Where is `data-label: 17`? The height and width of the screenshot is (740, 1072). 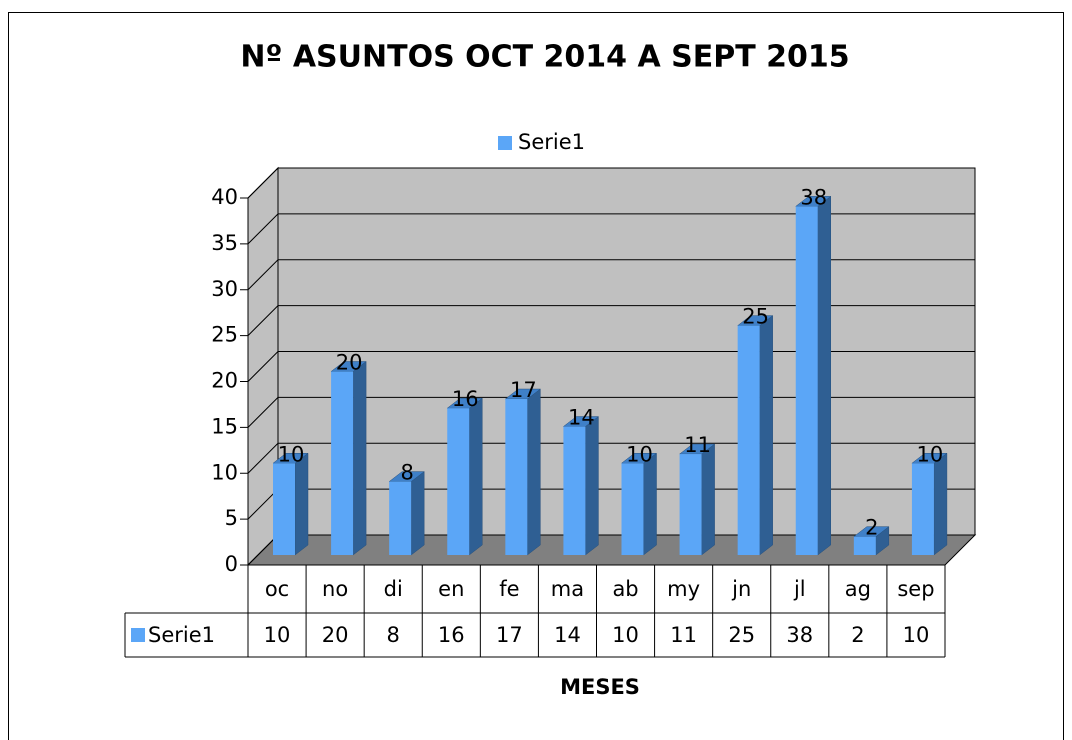
data-label: 17 is located at coordinates (523, 390).